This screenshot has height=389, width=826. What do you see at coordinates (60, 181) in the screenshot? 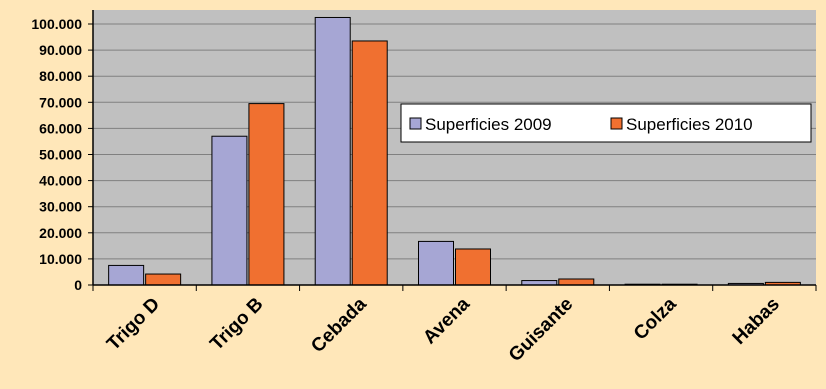
I see `y-tick-label: 40.000` at bounding box center [60, 181].